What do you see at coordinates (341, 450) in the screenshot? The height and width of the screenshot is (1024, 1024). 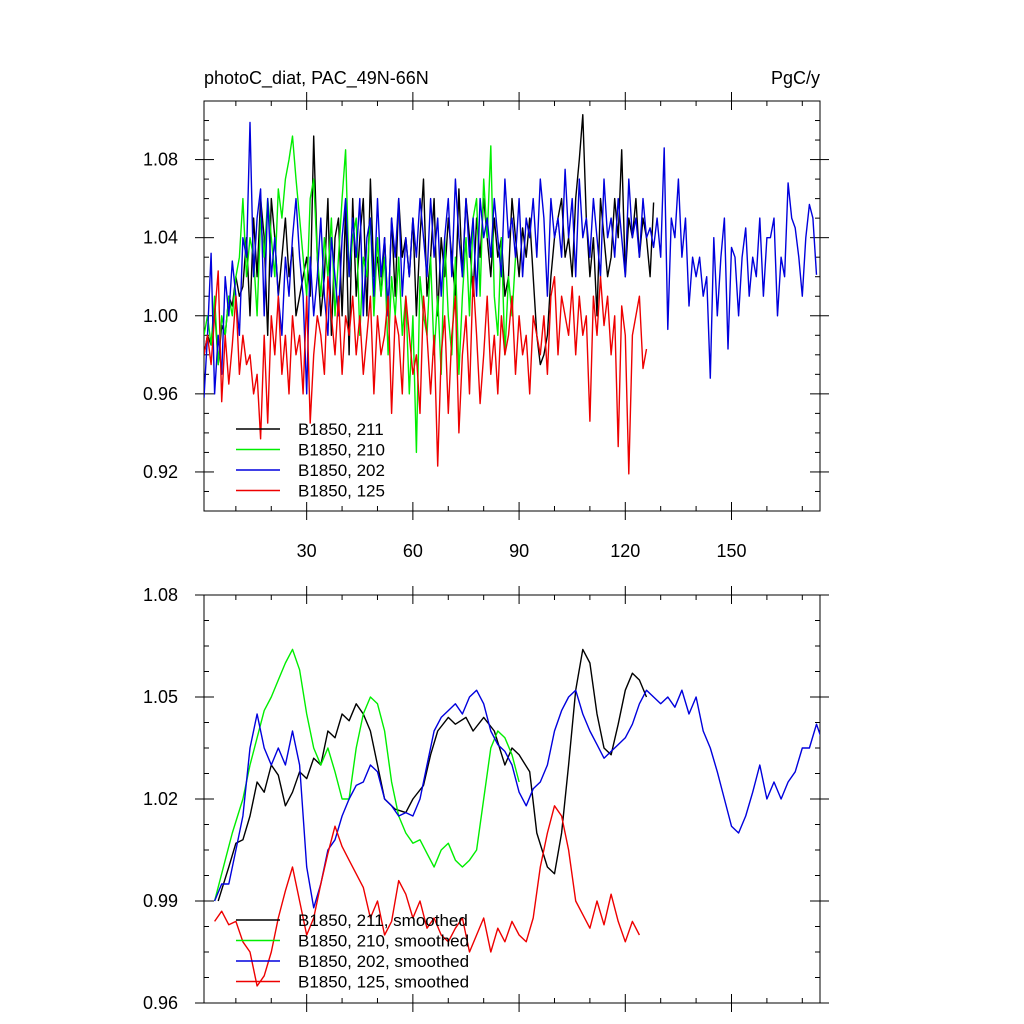 I see `legend-label: B1850, 210` at bounding box center [341, 450].